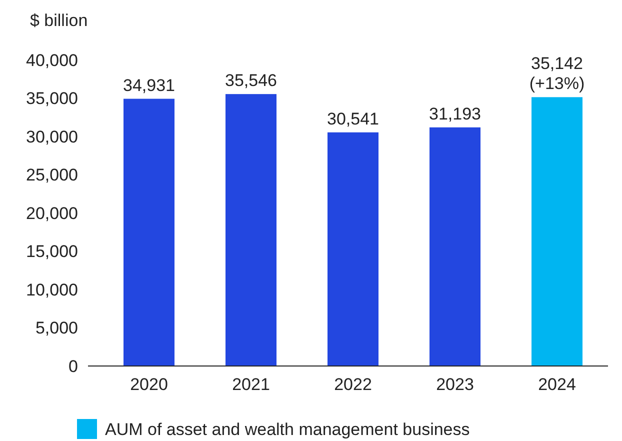 This screenshot has width=622, height=441. What do you see at coordinates (52, 98) in the screenshot?
I see `y-tick-label: 35,000` at bounding box center [52, 98].